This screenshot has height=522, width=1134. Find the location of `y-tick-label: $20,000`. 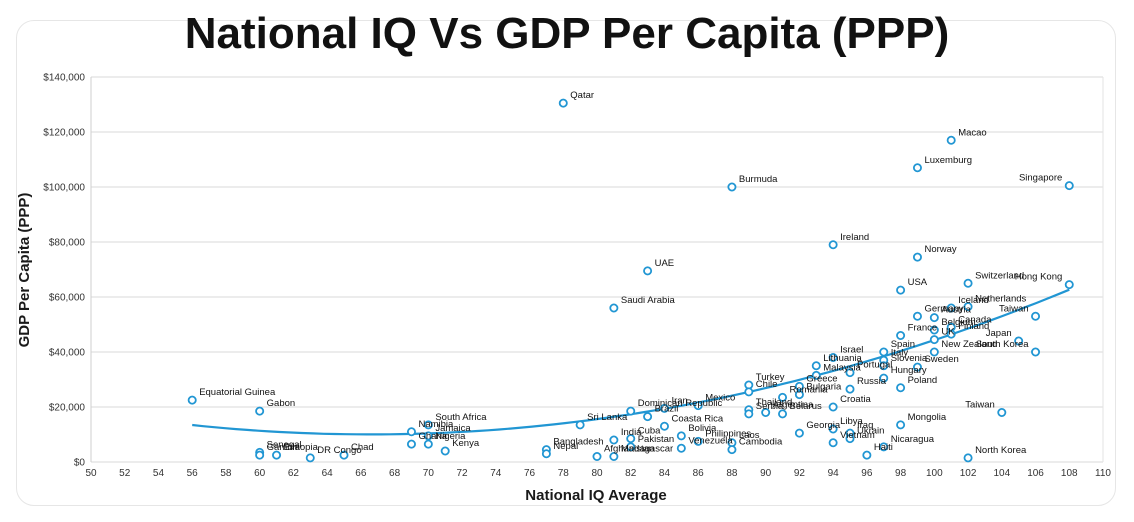

y-tick-label: $20,000 is located at coordinates (67, 408).